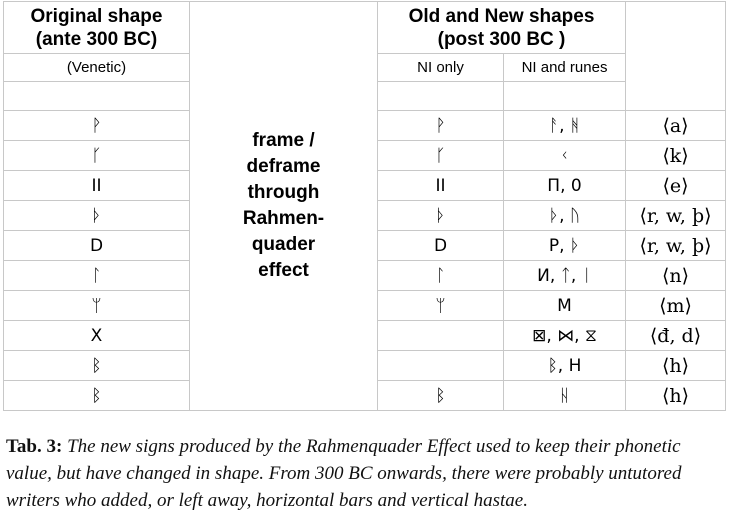 This screenshot has width=736, height=514. Describe the element at coordinates (96, 39) in the screenshot. I see `header-original-period: (ante 300 BC)` at that location.